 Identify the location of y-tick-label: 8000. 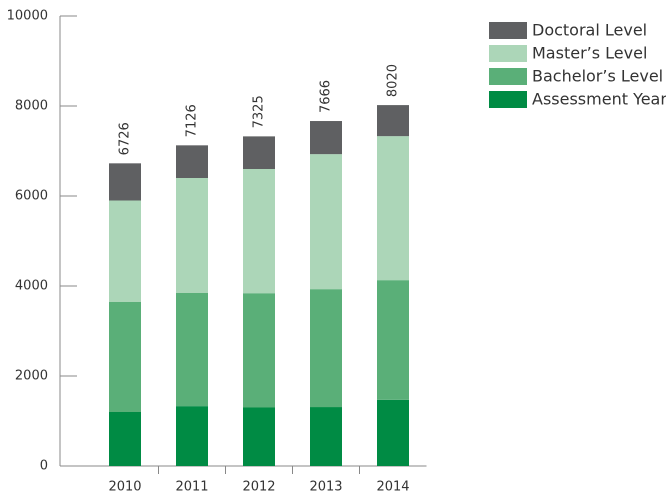
(31, 106).